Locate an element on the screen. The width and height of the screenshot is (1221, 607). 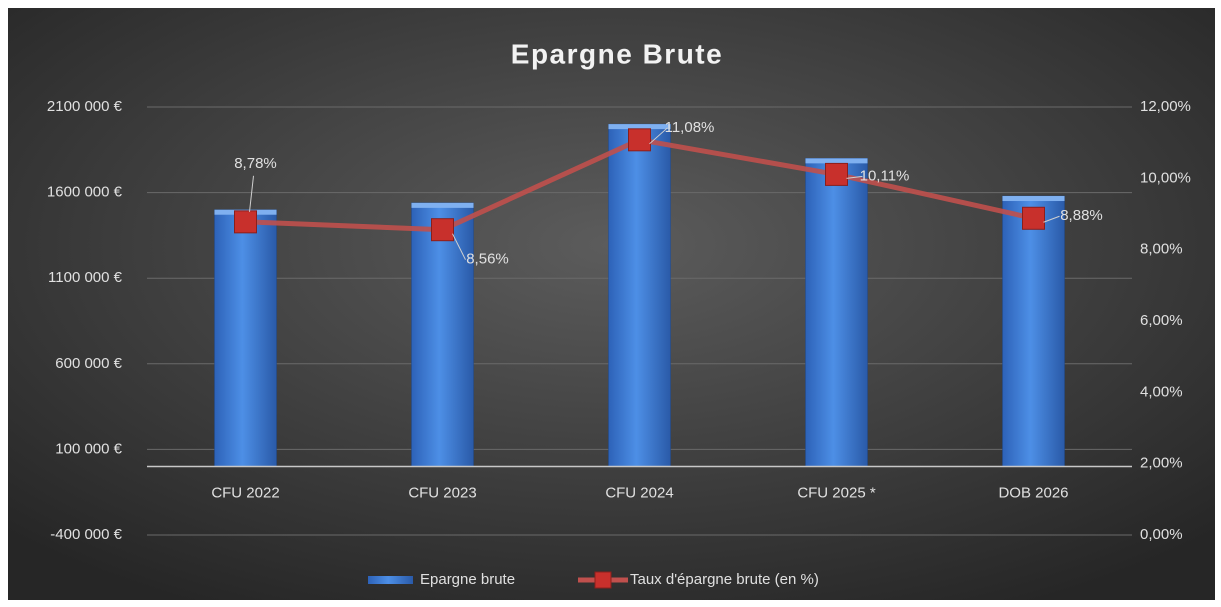
x-tick-label: CFU 2023 is located at coordinates (442, 492).